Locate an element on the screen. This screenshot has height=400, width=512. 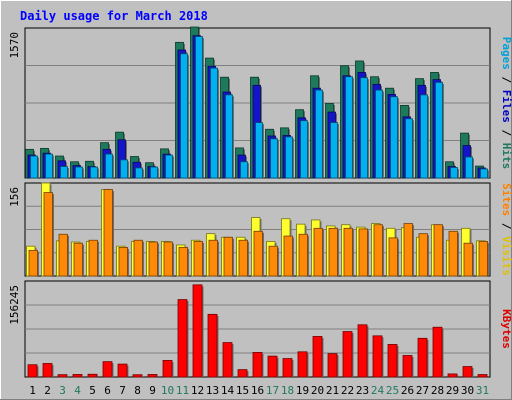
x-tick-label-day-30: 30 is located at coordinates (467, 390).